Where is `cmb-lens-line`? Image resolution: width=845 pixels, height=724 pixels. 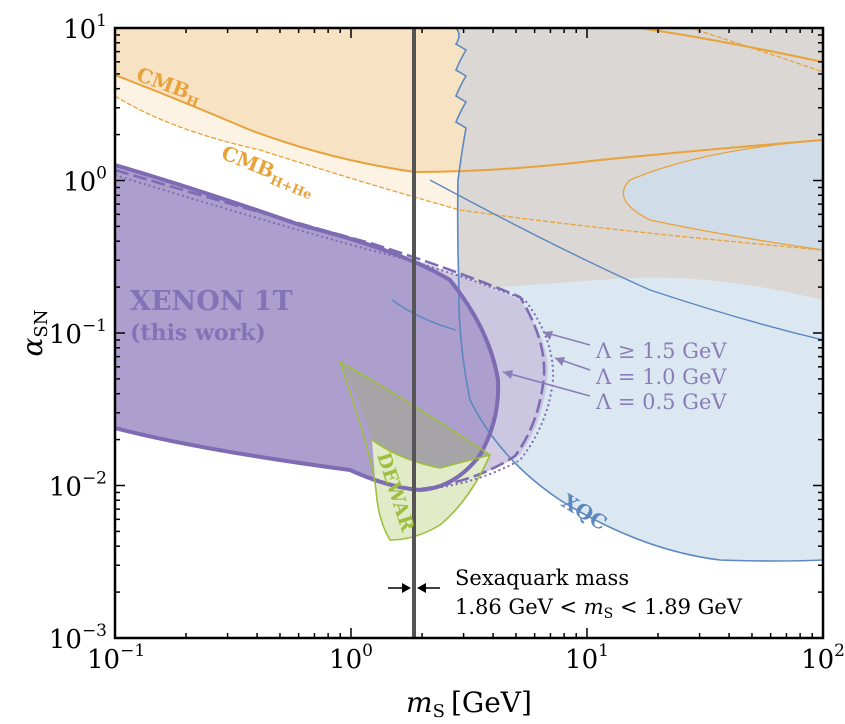 cmb-lens-line is located at coordinates (722, 195).